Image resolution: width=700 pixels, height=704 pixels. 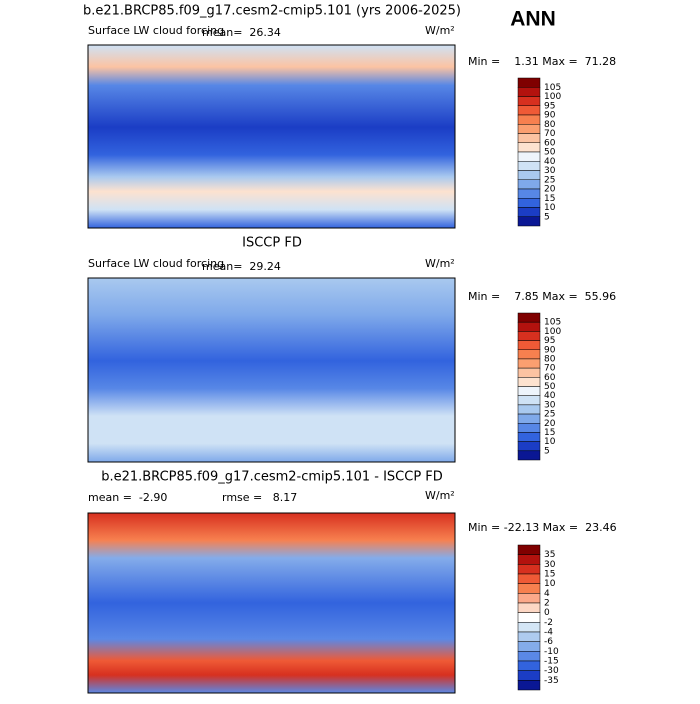 I want to click on rmse: rmse = 8.17, so click(x=259, y=497).